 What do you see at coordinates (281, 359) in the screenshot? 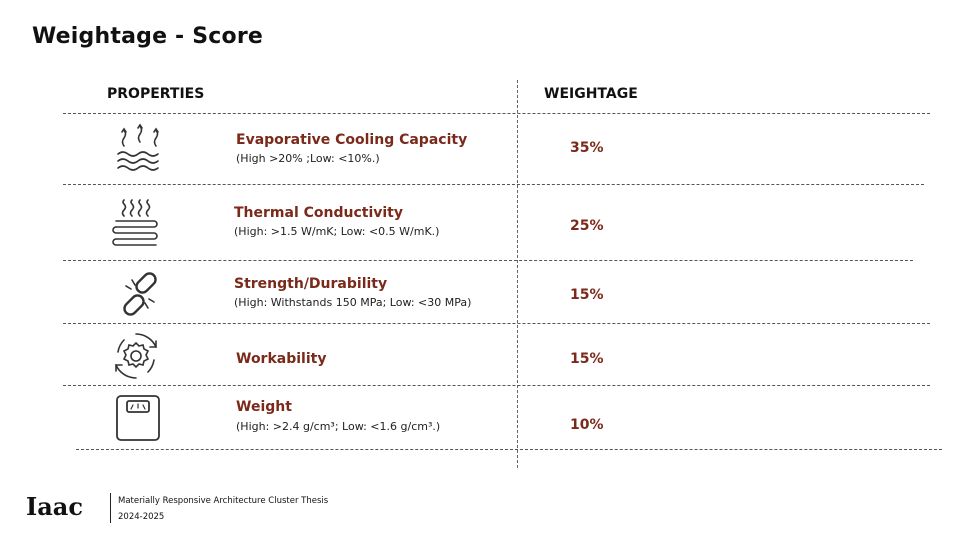
I see `property-name: Workability` at bounding box center [281, 359].